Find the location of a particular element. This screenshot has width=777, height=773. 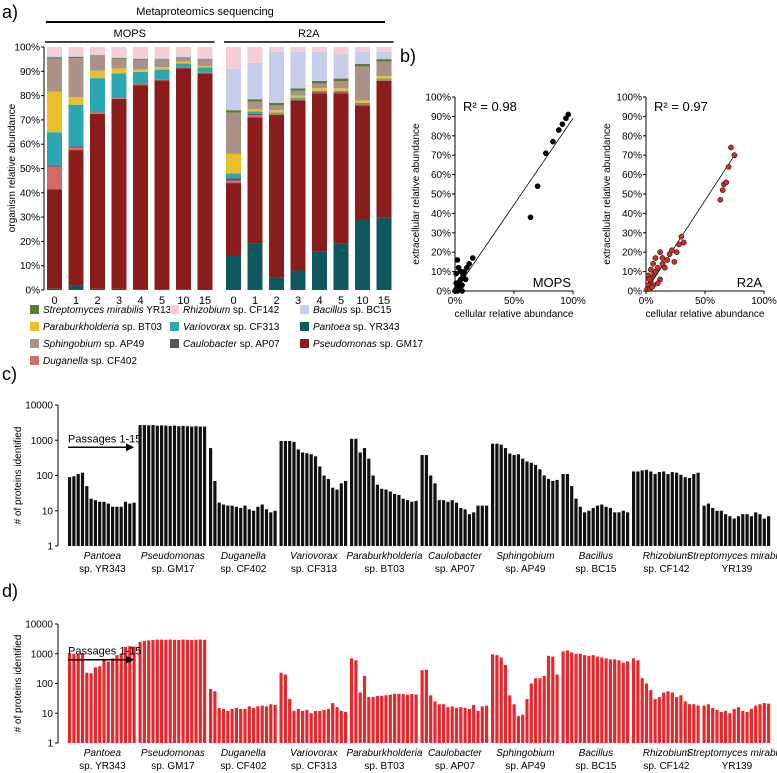

group-strain-label: sp. BT03 is located at coordinates (384, 766).